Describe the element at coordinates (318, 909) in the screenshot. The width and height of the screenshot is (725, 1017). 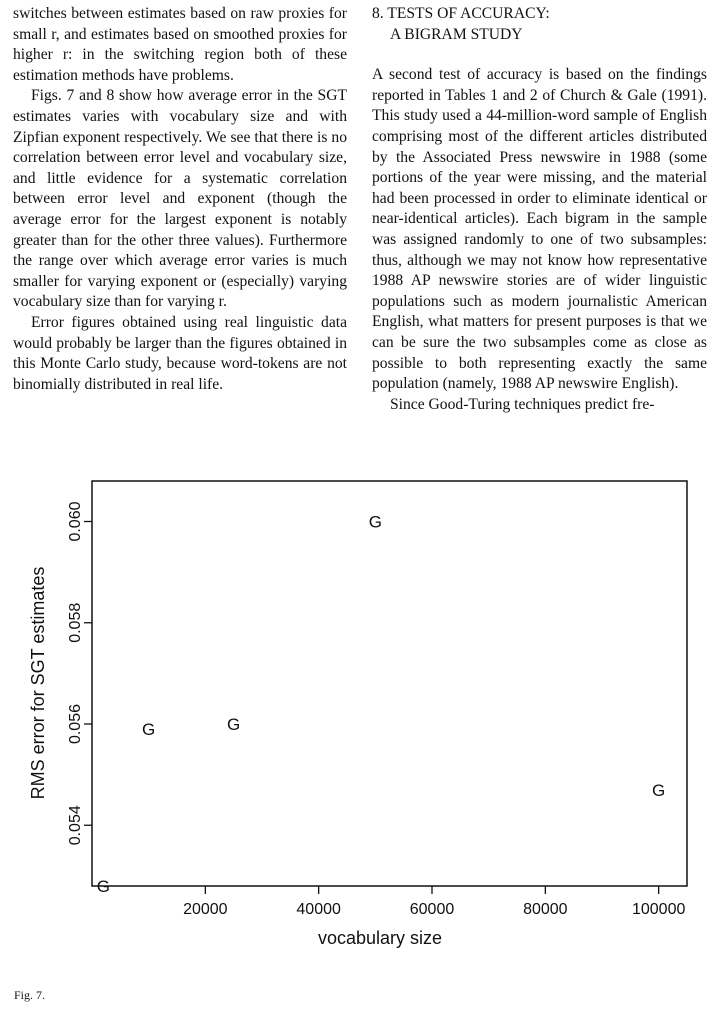
I see `x-tick-label: 40000` at that location.